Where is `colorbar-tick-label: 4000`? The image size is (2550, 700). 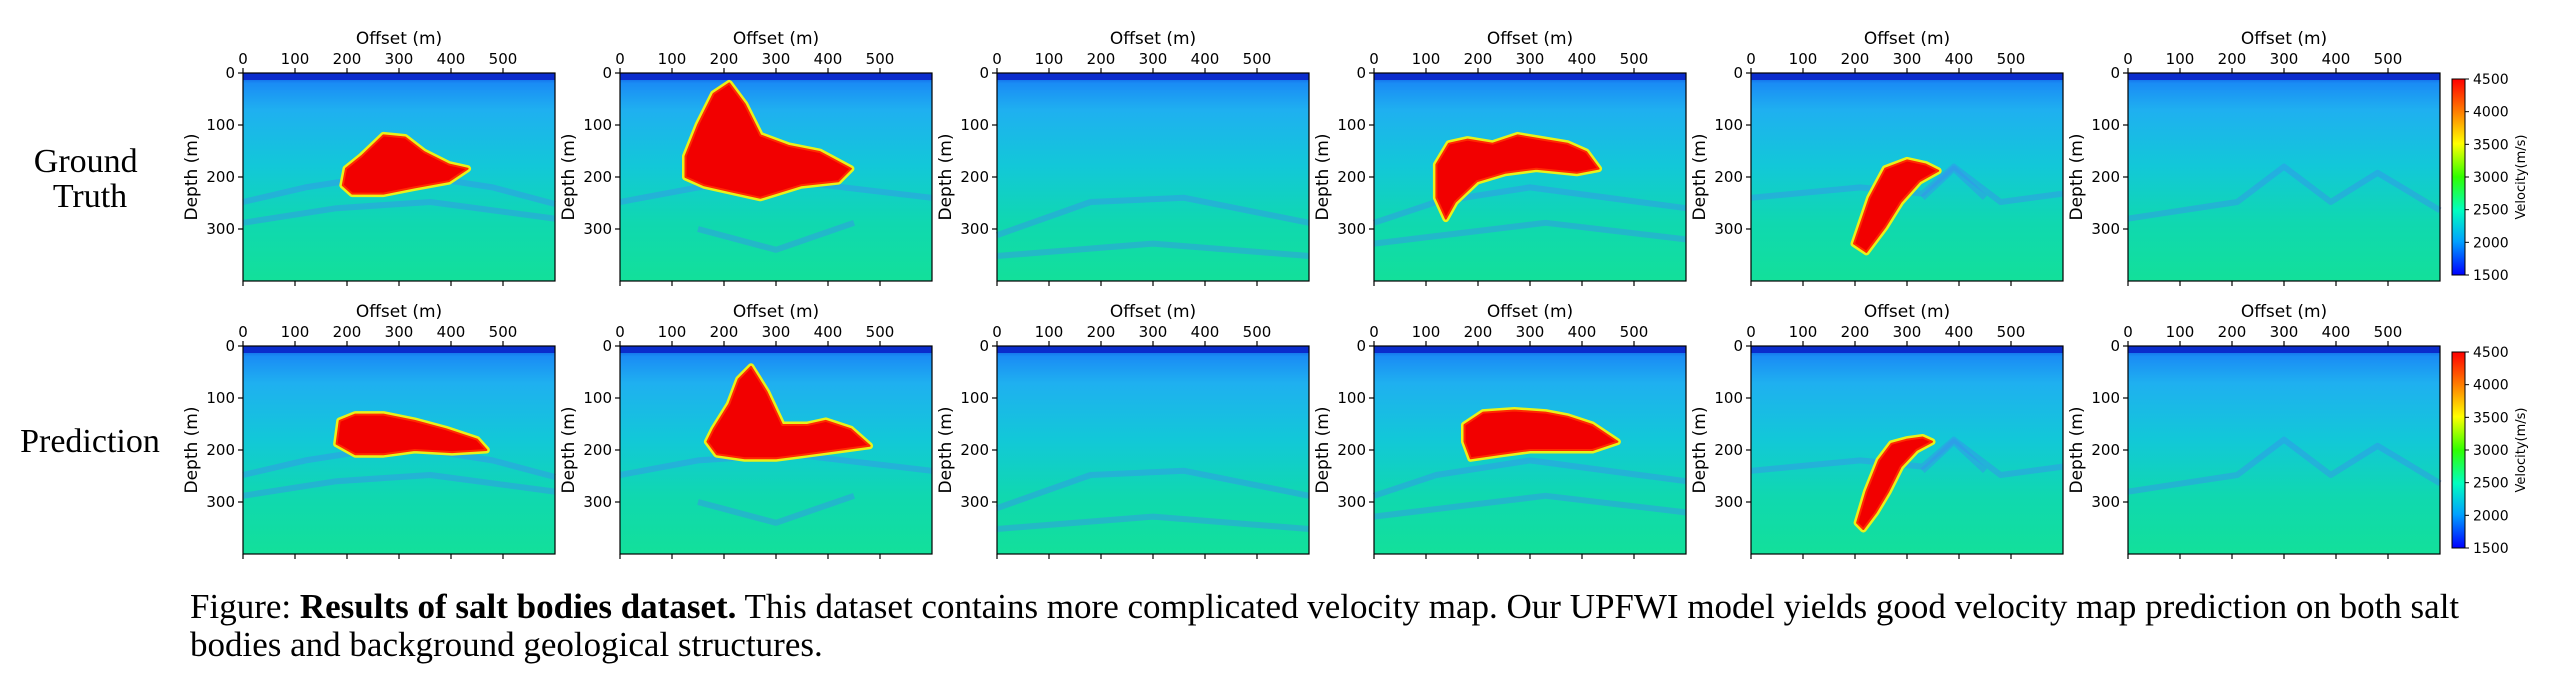
colorbar-tick-label: 4000 is located at coordinates (2491, 386).